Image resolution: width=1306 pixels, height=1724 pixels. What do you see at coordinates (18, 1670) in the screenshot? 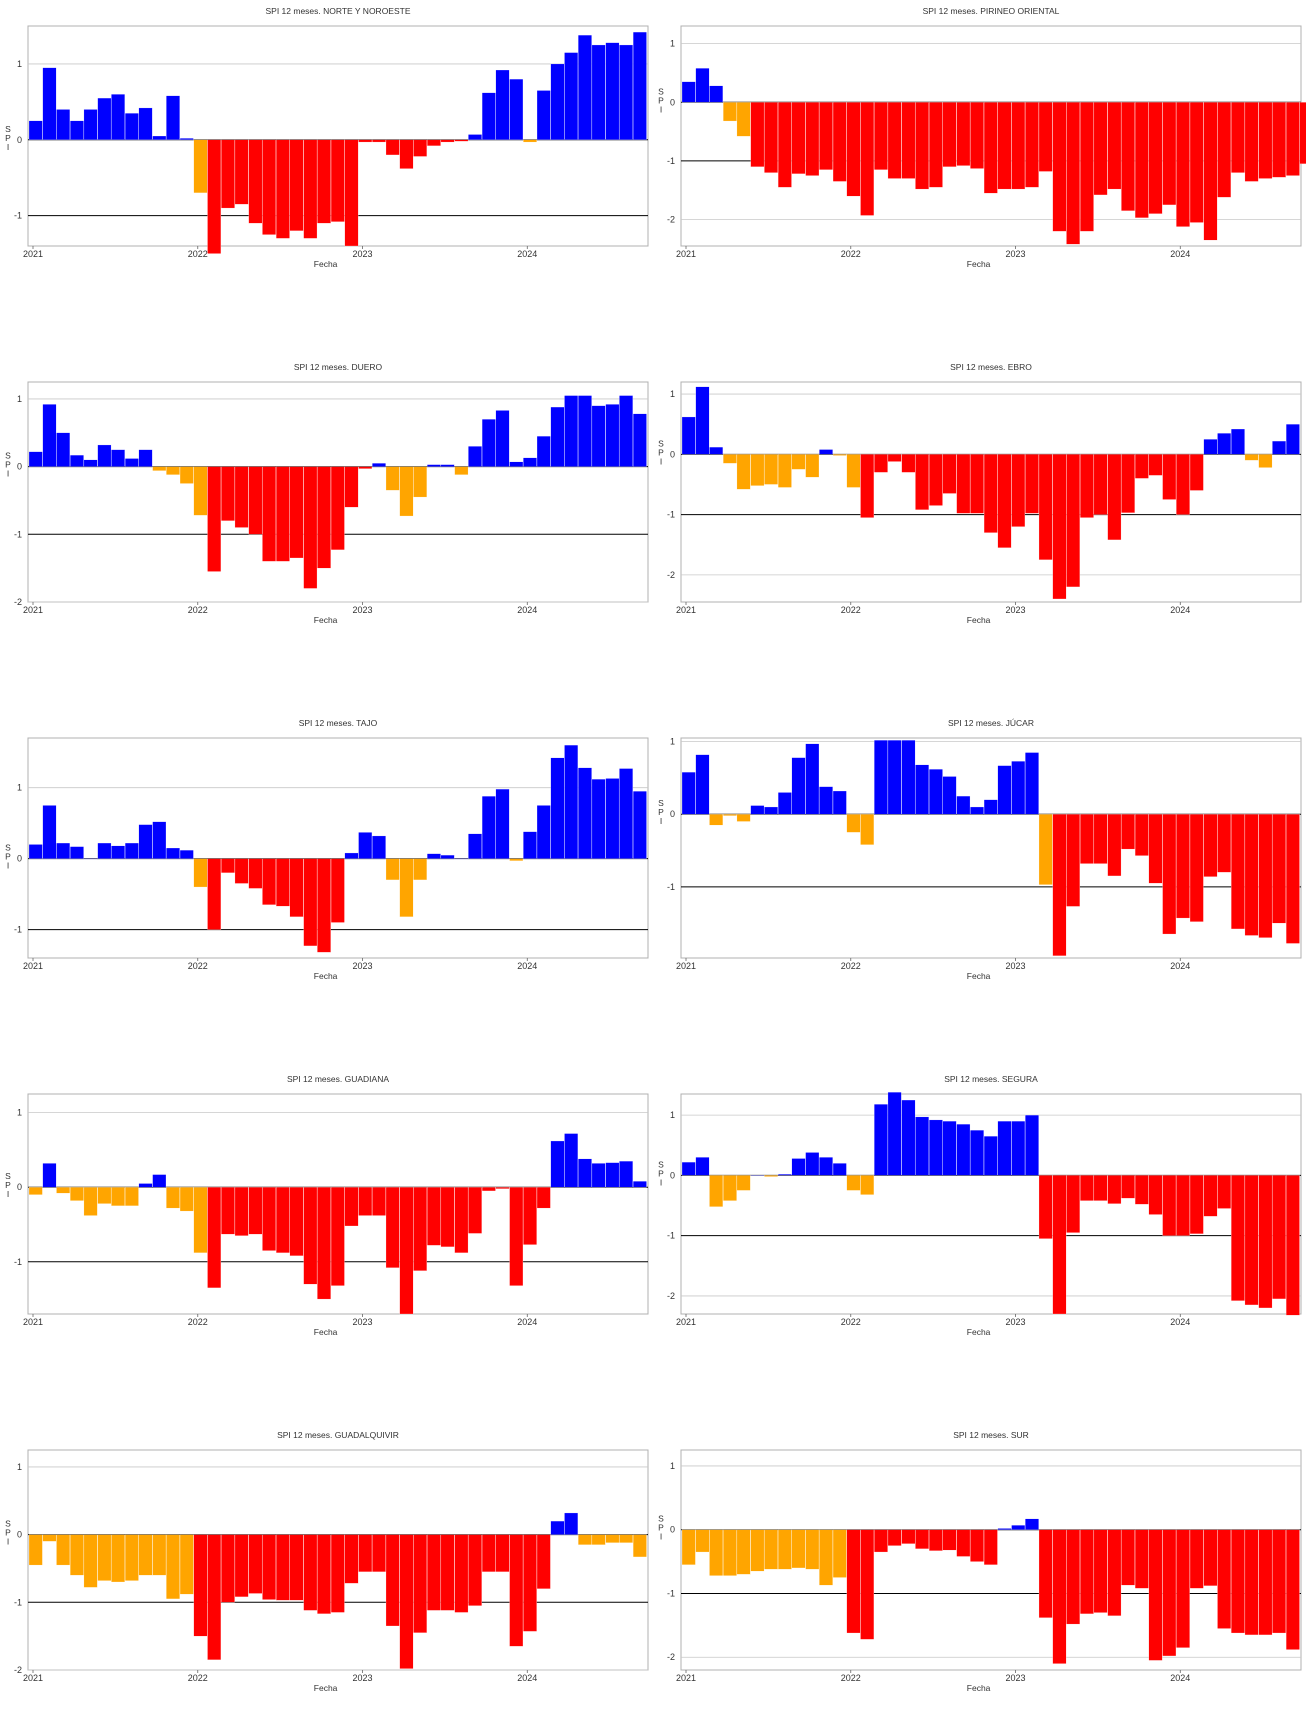
I see `y-tick-label: -2` at bounding box center [18, 1670].